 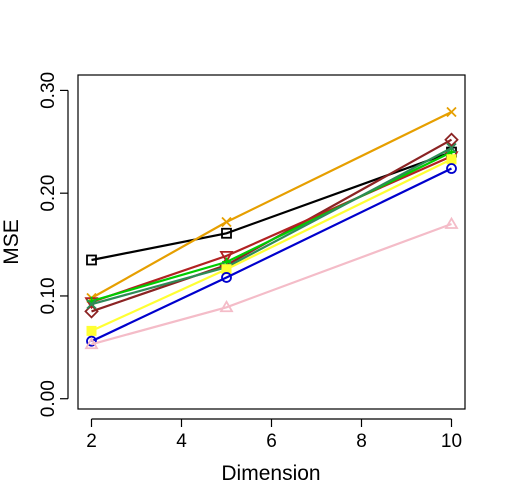 What do you see at coordinates (48, 398) in the screenshot?
I see `y-tick-label: 0.00` at bounding box center [48, 398].